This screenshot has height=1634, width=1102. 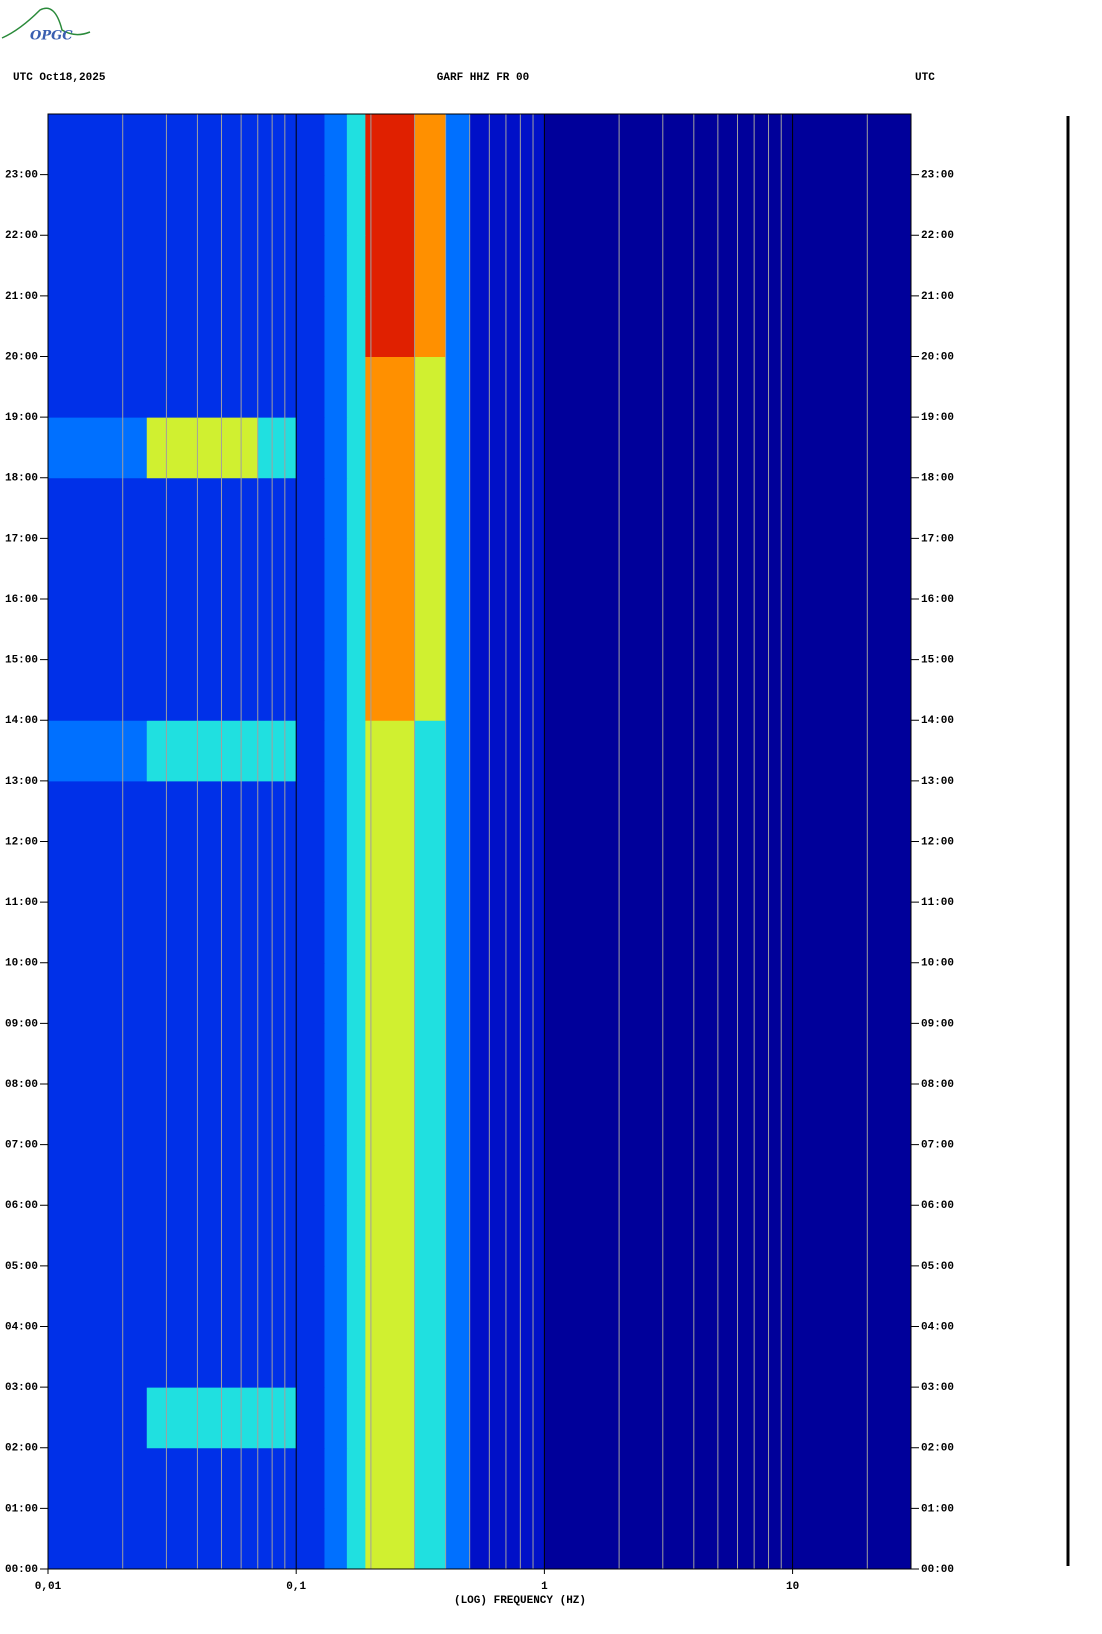 I want to click on y-tick-label: 00:00, so click(x=21, y=1570).